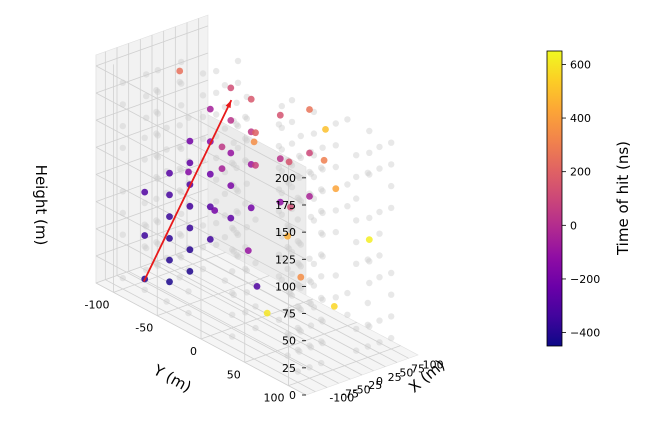 Image resolution: width=651 pixels, height=426 pixels. What do you see at coordinates (344, 366) in the screenshot?
I see `grid-line` at bounding box center [344, 366].